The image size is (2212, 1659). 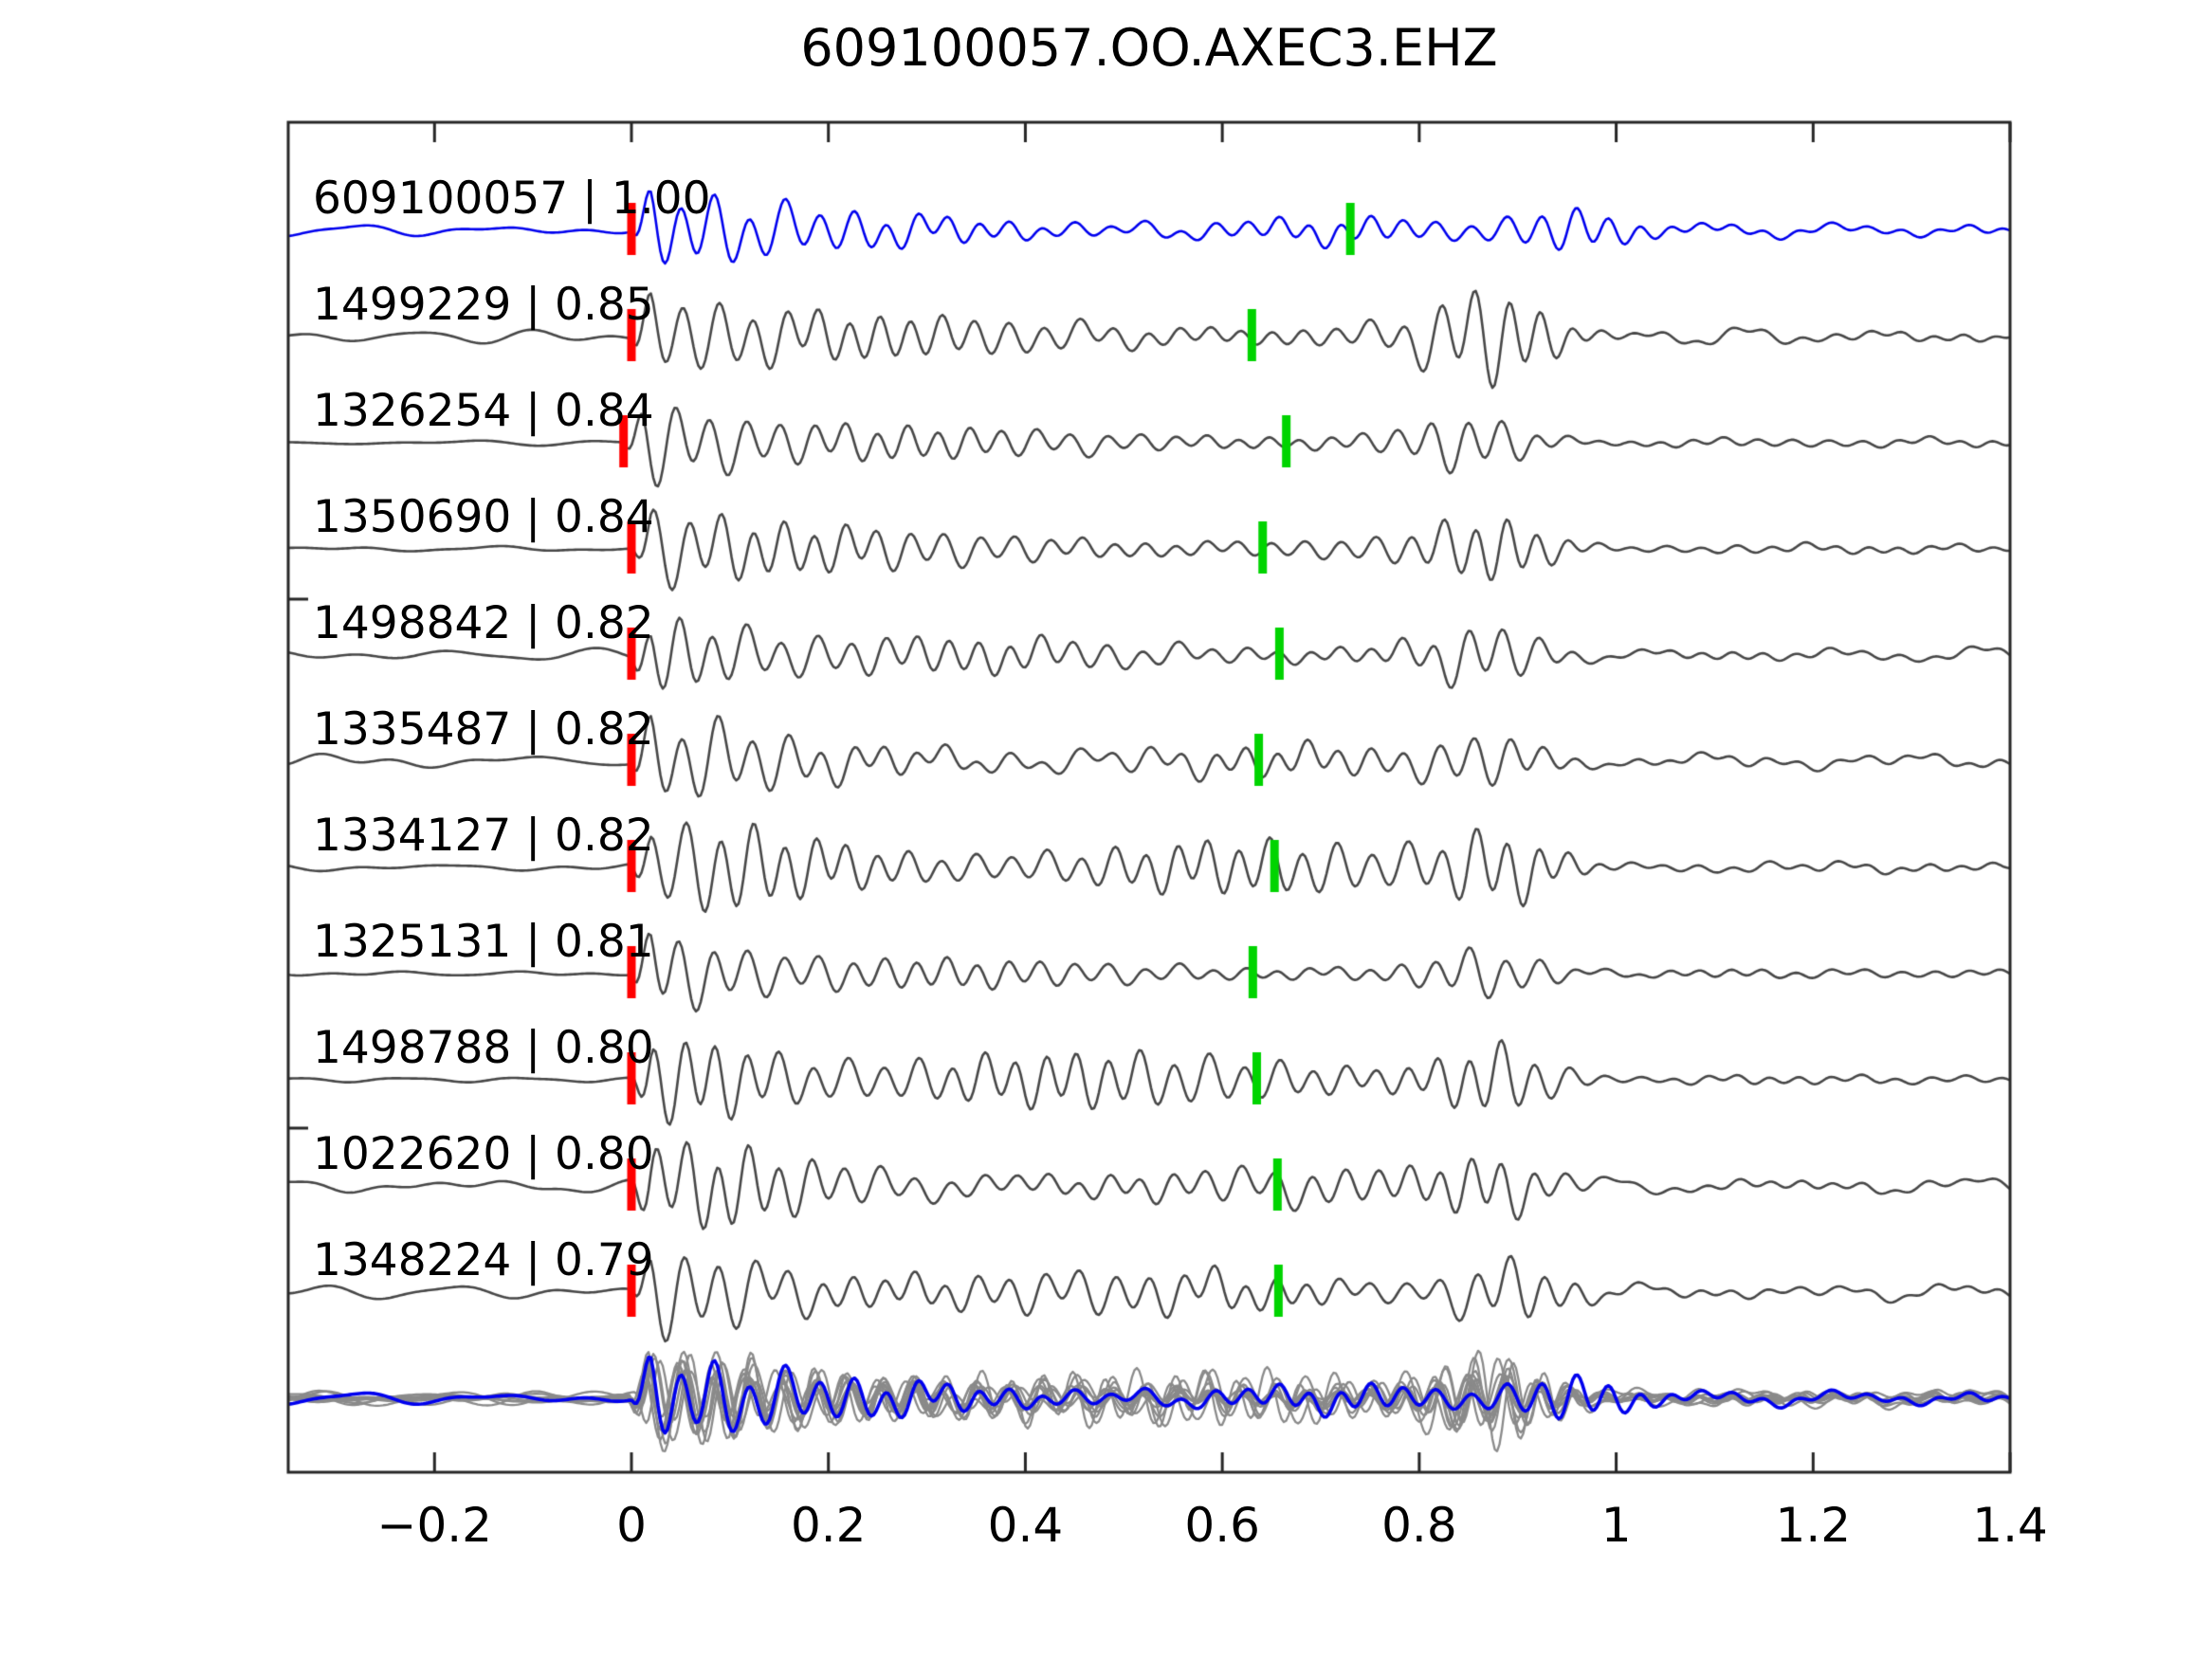 I want to click on trace-label: 1335487 | 0.82, so click(x=483, y=729).